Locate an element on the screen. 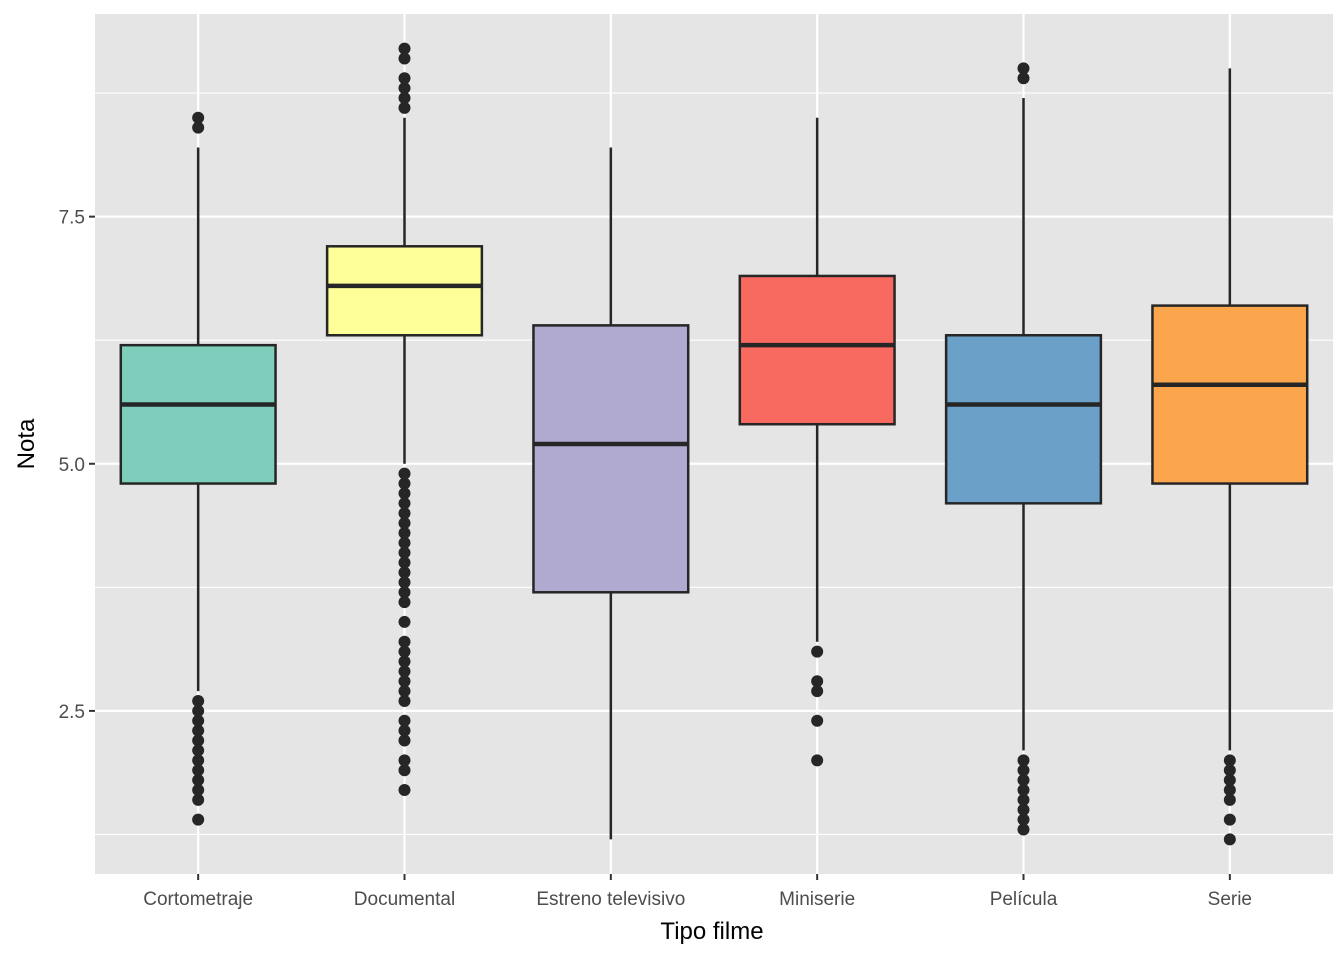 This screenshot has height=960, width=1344. x-tick-label: Cortometraje is located at coordinates (198, 899).